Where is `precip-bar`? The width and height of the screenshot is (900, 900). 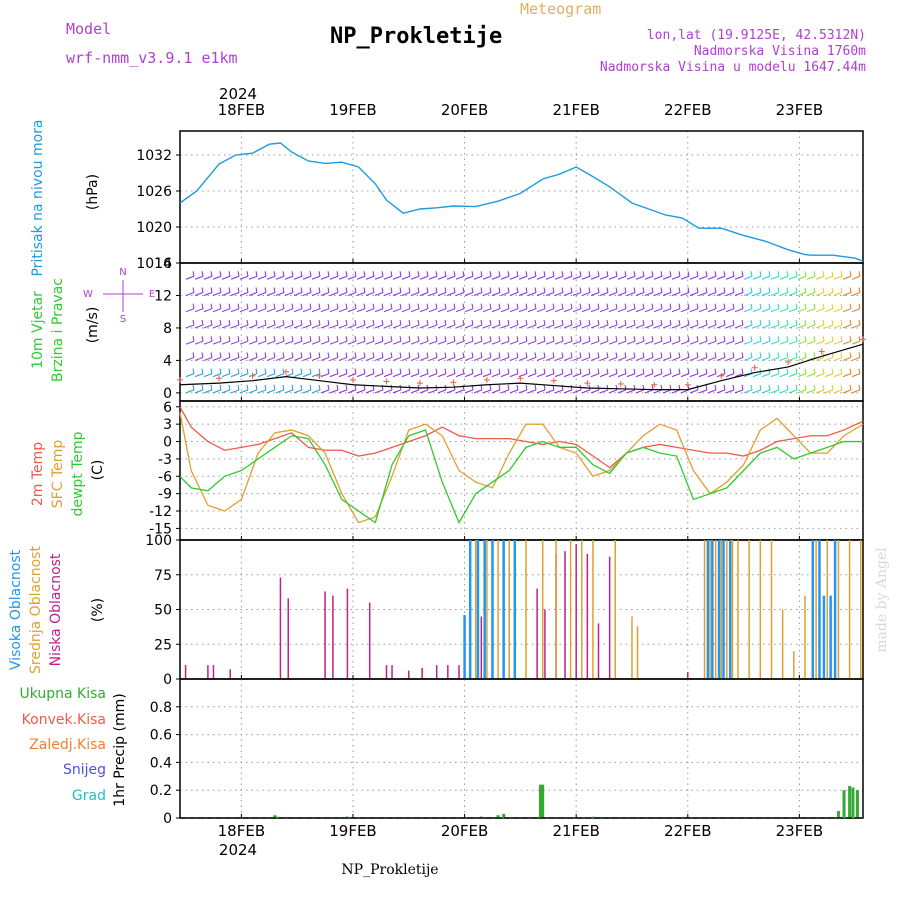 precip-bar is located at coordinates (838, 814).